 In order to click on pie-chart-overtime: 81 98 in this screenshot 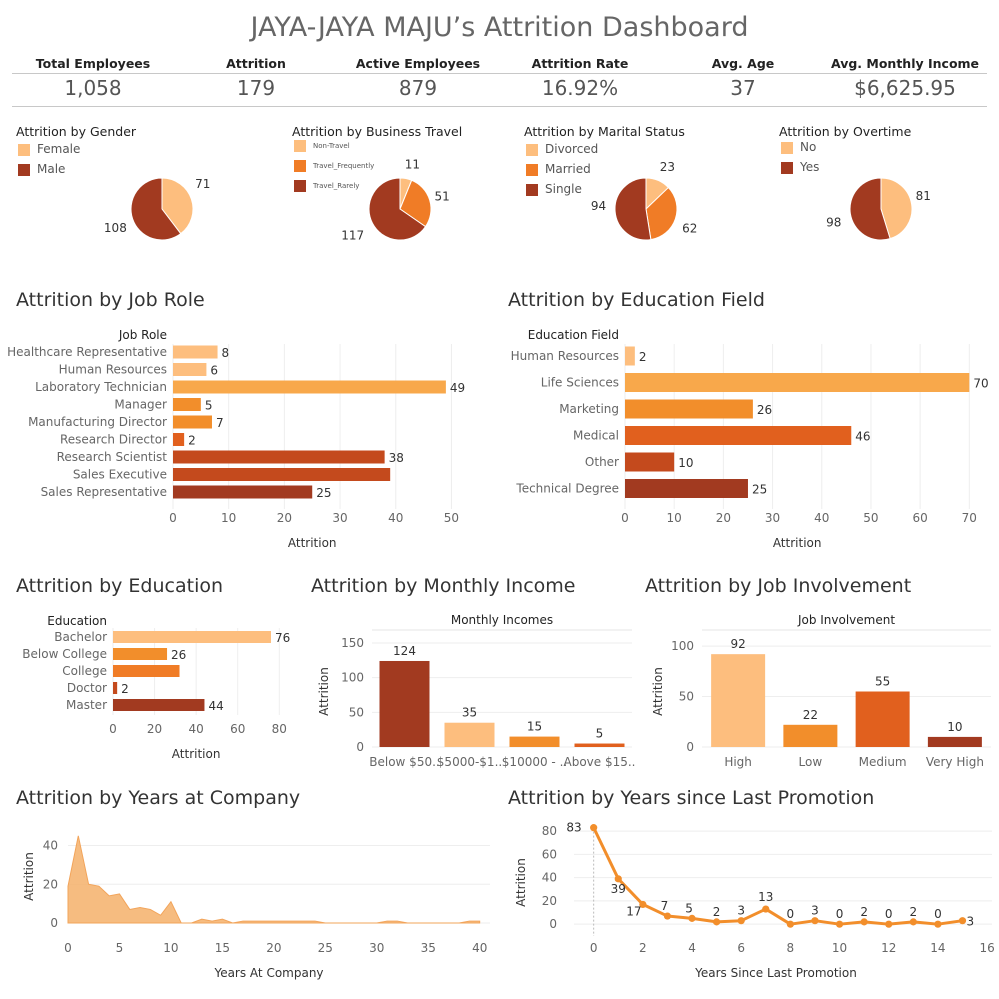, I will do `click(878, 209)`.